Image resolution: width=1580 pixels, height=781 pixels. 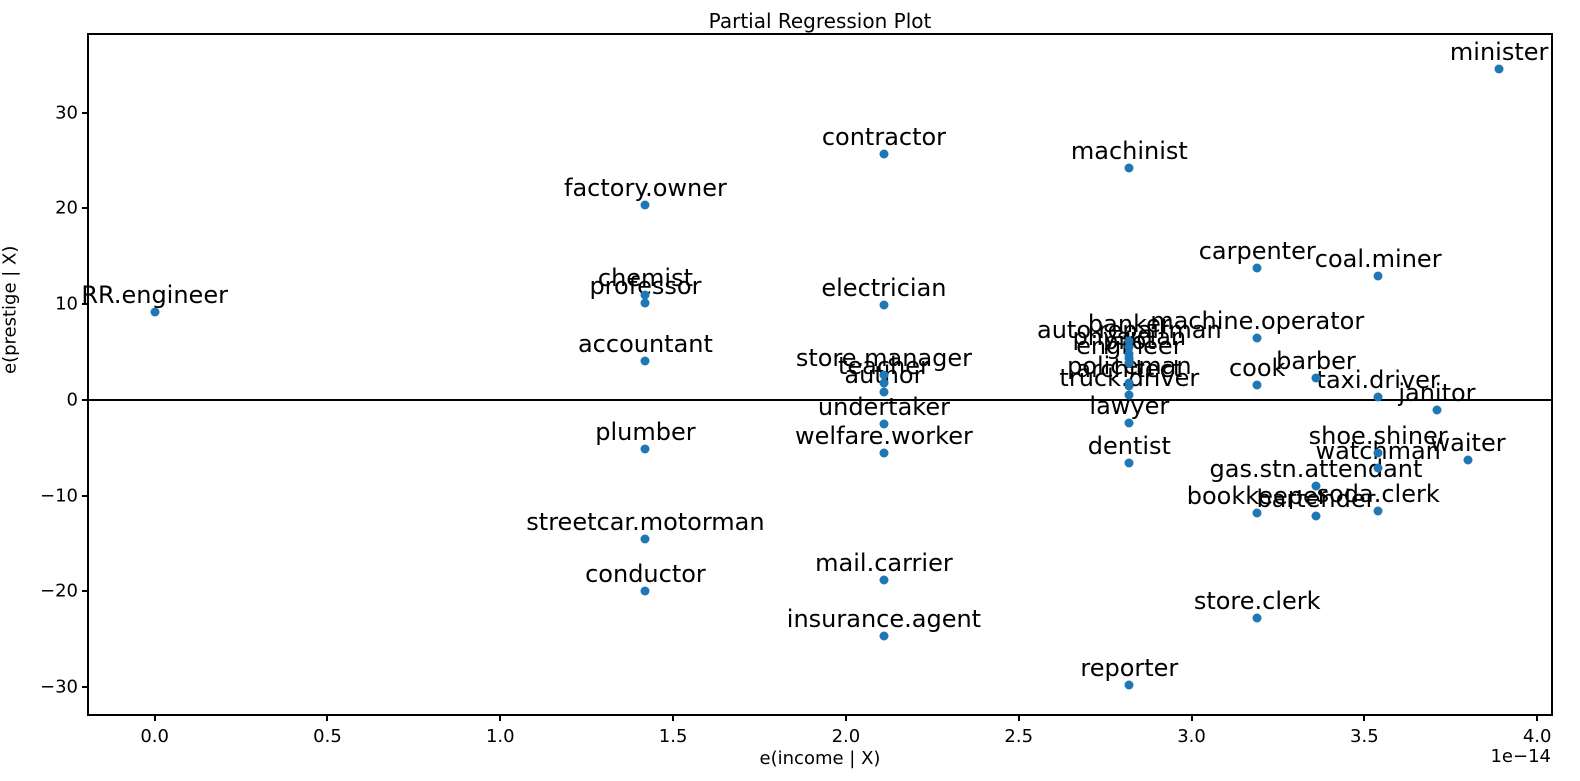 What do you see at coordinates (645, 278) in the screenshot?
I see `point-label: chemist` at bounding box center [645, 278].